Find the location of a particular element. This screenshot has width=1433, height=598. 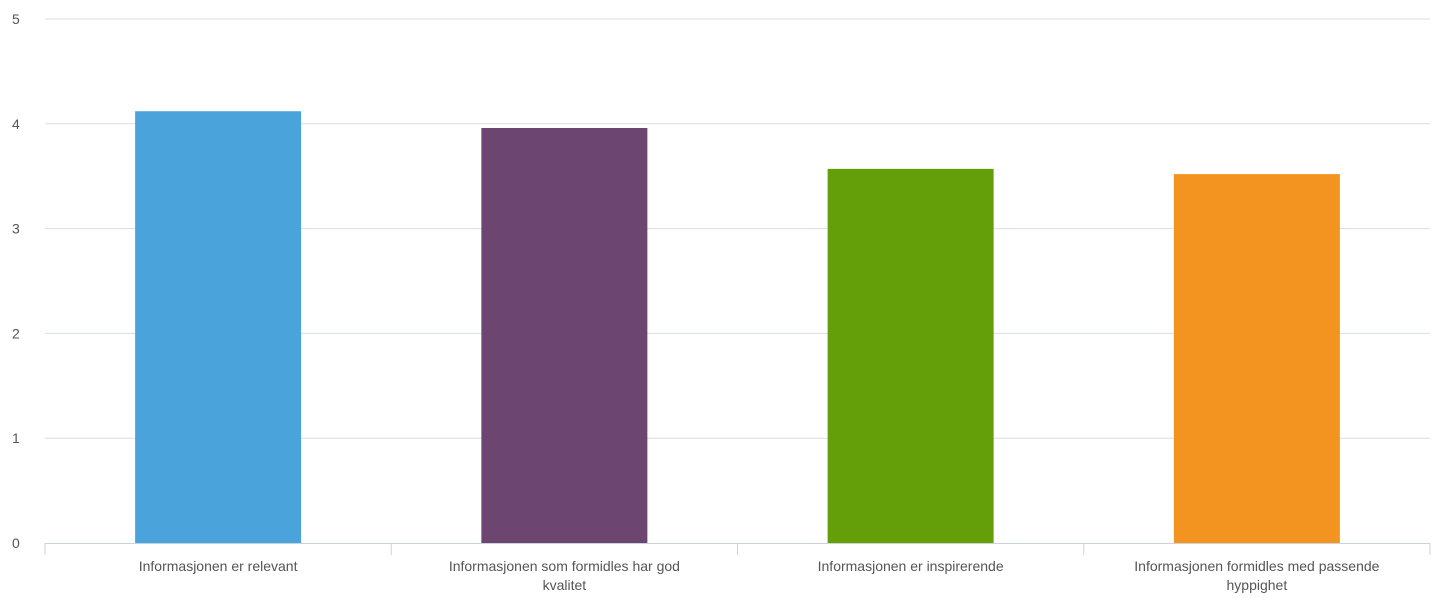

x-tick-label-3: Informasjonen er inspirerende is located at coordinates (911, 566).